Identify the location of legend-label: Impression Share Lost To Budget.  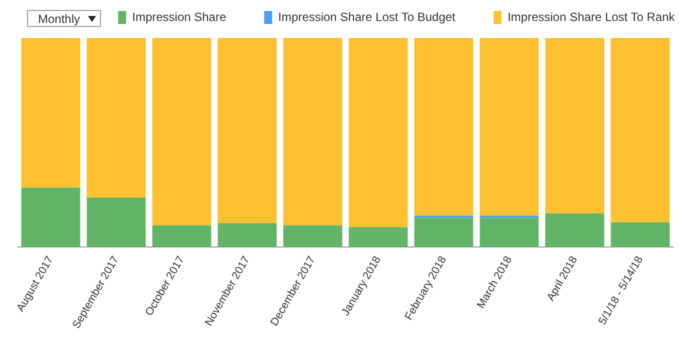
(367, 17).